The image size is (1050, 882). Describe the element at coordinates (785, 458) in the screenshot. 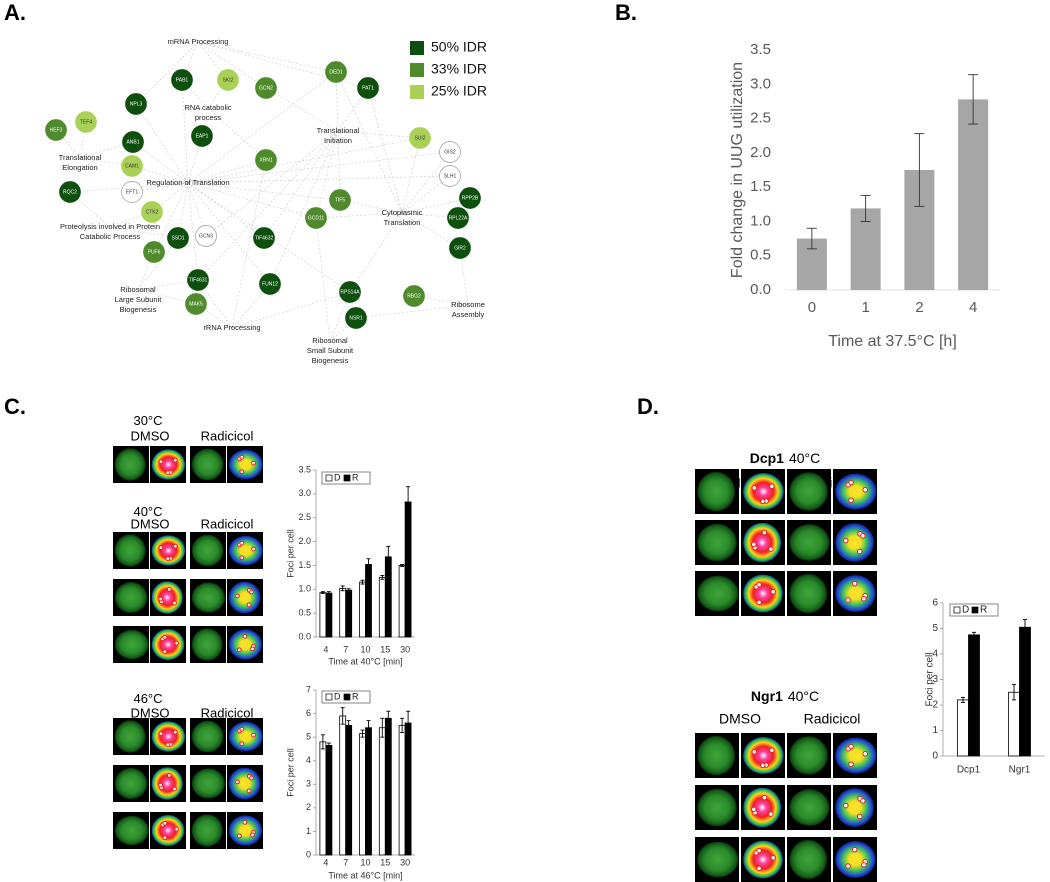

I see `image-group-title: Dcp1 40°C` at that location.